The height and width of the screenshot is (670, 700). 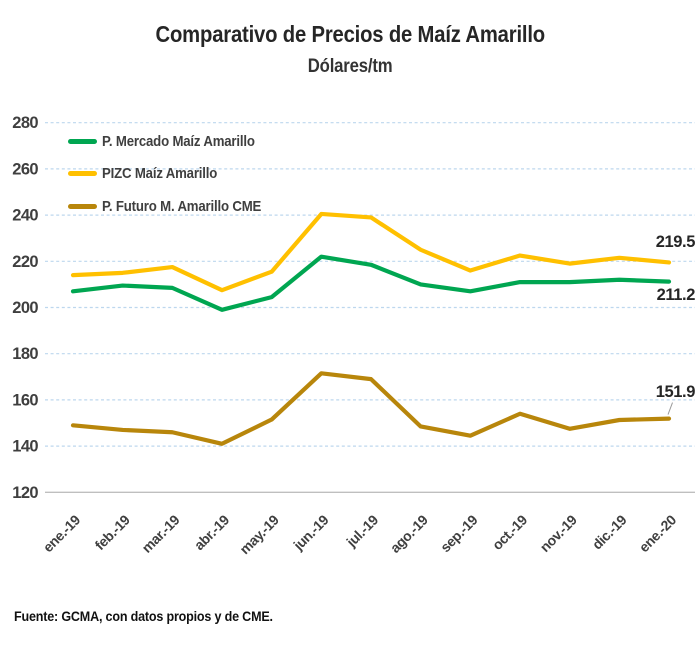 What do you see at coordinates (25, 216) in the screenshot?
I see `y-tick-label-240: 240` at bounding box center [25, 216].